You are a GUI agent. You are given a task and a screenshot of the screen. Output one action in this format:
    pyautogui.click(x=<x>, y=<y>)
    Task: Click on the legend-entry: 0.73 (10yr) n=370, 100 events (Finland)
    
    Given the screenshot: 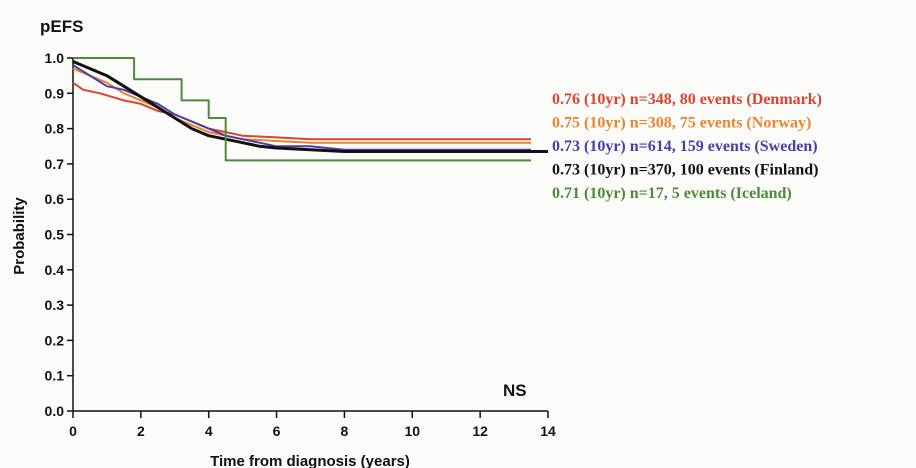 What is the action you would take?
    pyautogui.click(x=685, y=170)
    